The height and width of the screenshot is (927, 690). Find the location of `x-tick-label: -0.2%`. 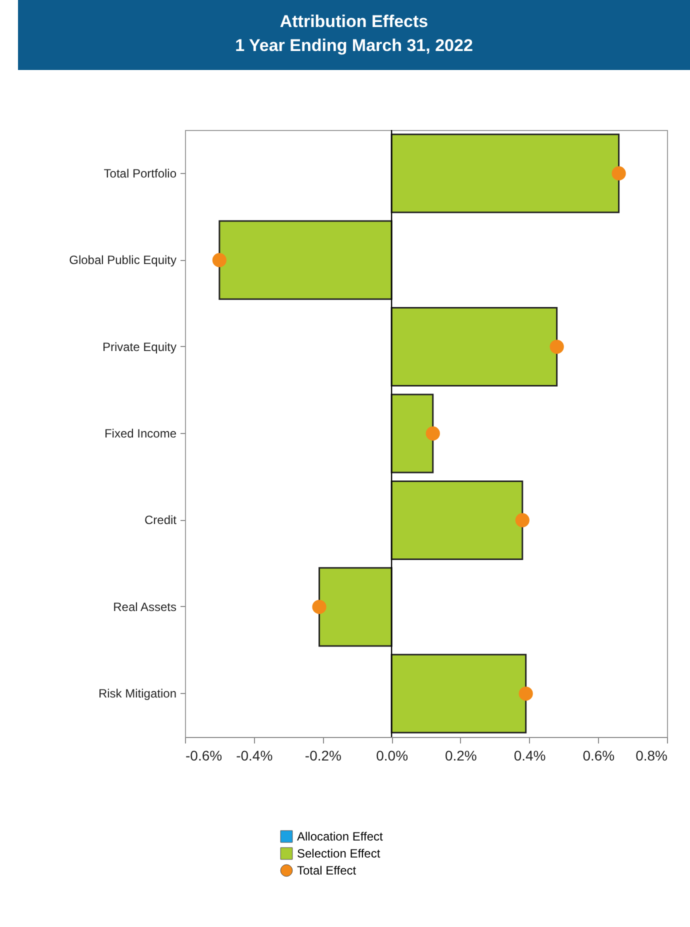

x-tick-label: -0.2% is located at coordinates (323, 756).